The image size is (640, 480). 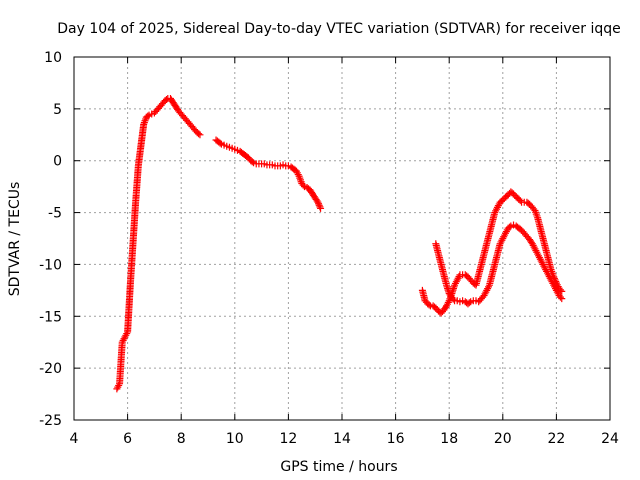 I want to click on x-tick-labels: 4 6 8 10 12 14 16 18 20 22 24, so click(x=344, y=439).